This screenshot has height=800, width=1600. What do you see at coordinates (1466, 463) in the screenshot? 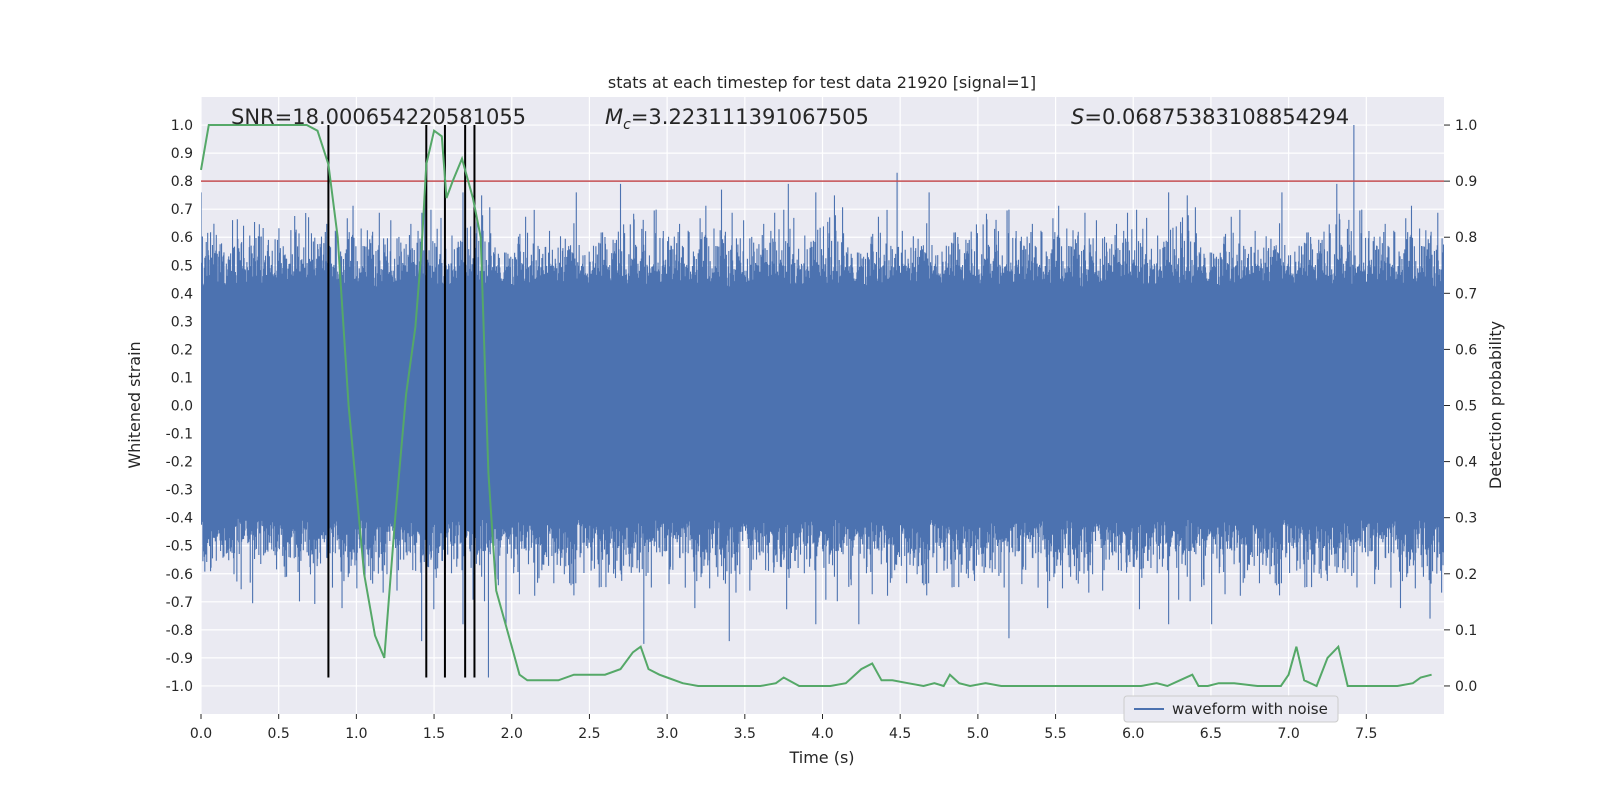
I see `y-right-tick-label: 0.4` at bounding box center [1466, 463].